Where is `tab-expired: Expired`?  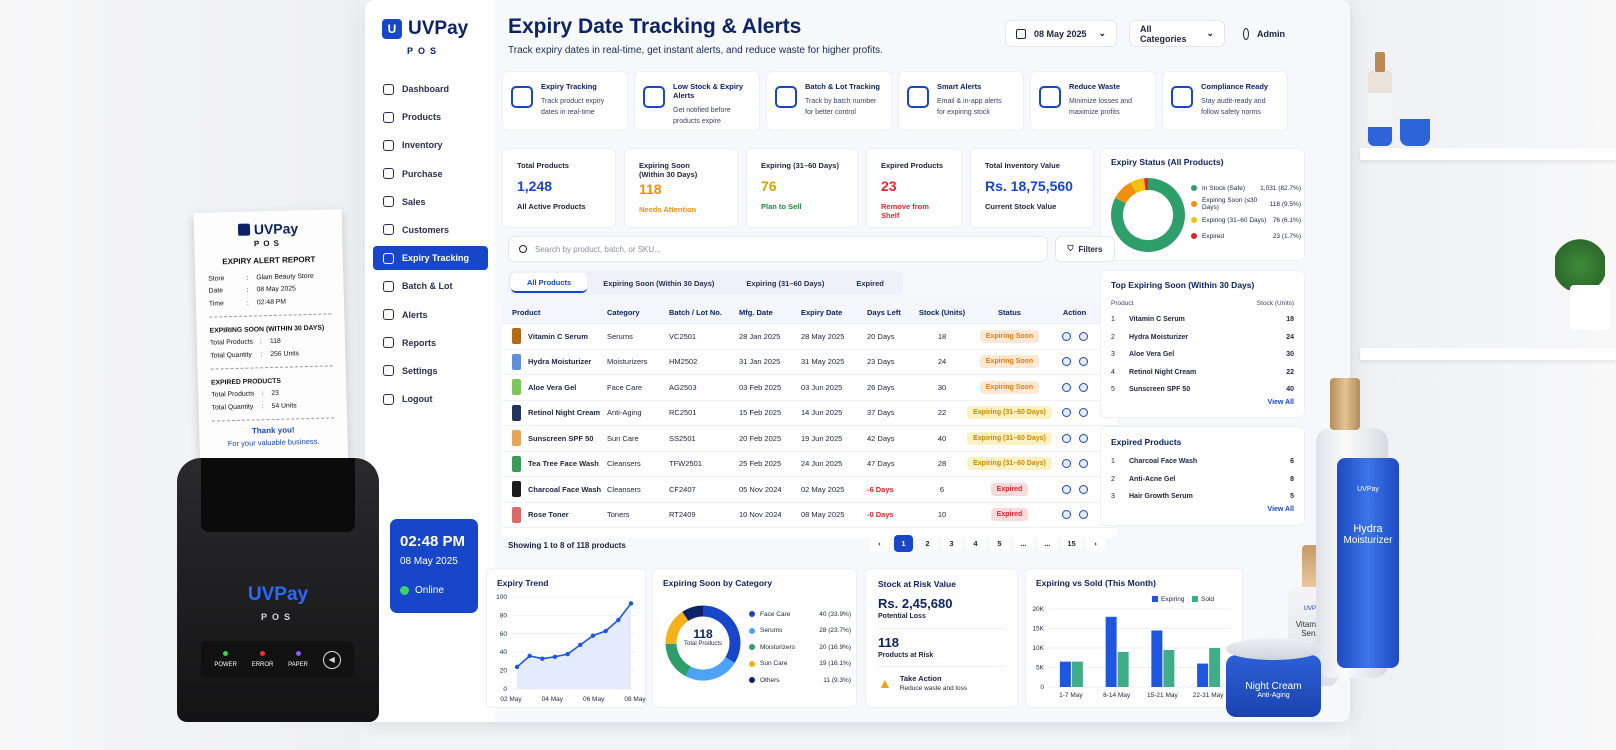
tab-expired: Expired is located at coordinates (870, 283).